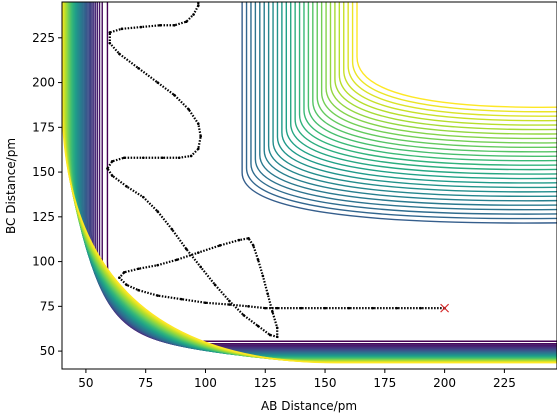 This screenshot has height=419, width=557. I want to click on x-tick-label: 50, so click(85, 383).